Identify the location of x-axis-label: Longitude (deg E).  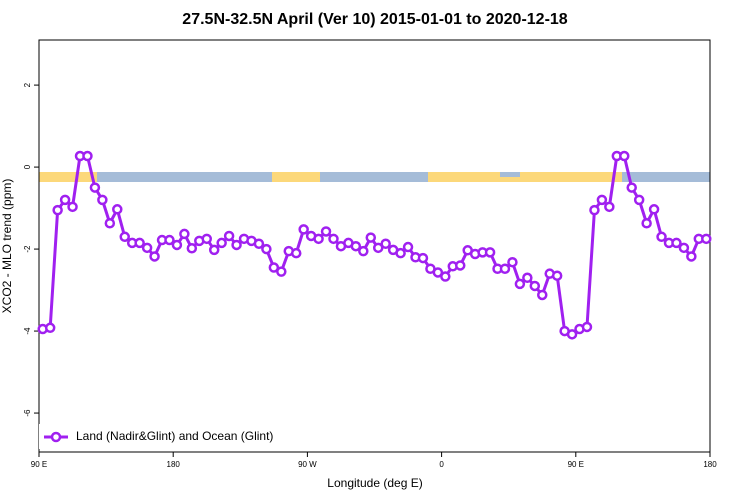
(374, 483).